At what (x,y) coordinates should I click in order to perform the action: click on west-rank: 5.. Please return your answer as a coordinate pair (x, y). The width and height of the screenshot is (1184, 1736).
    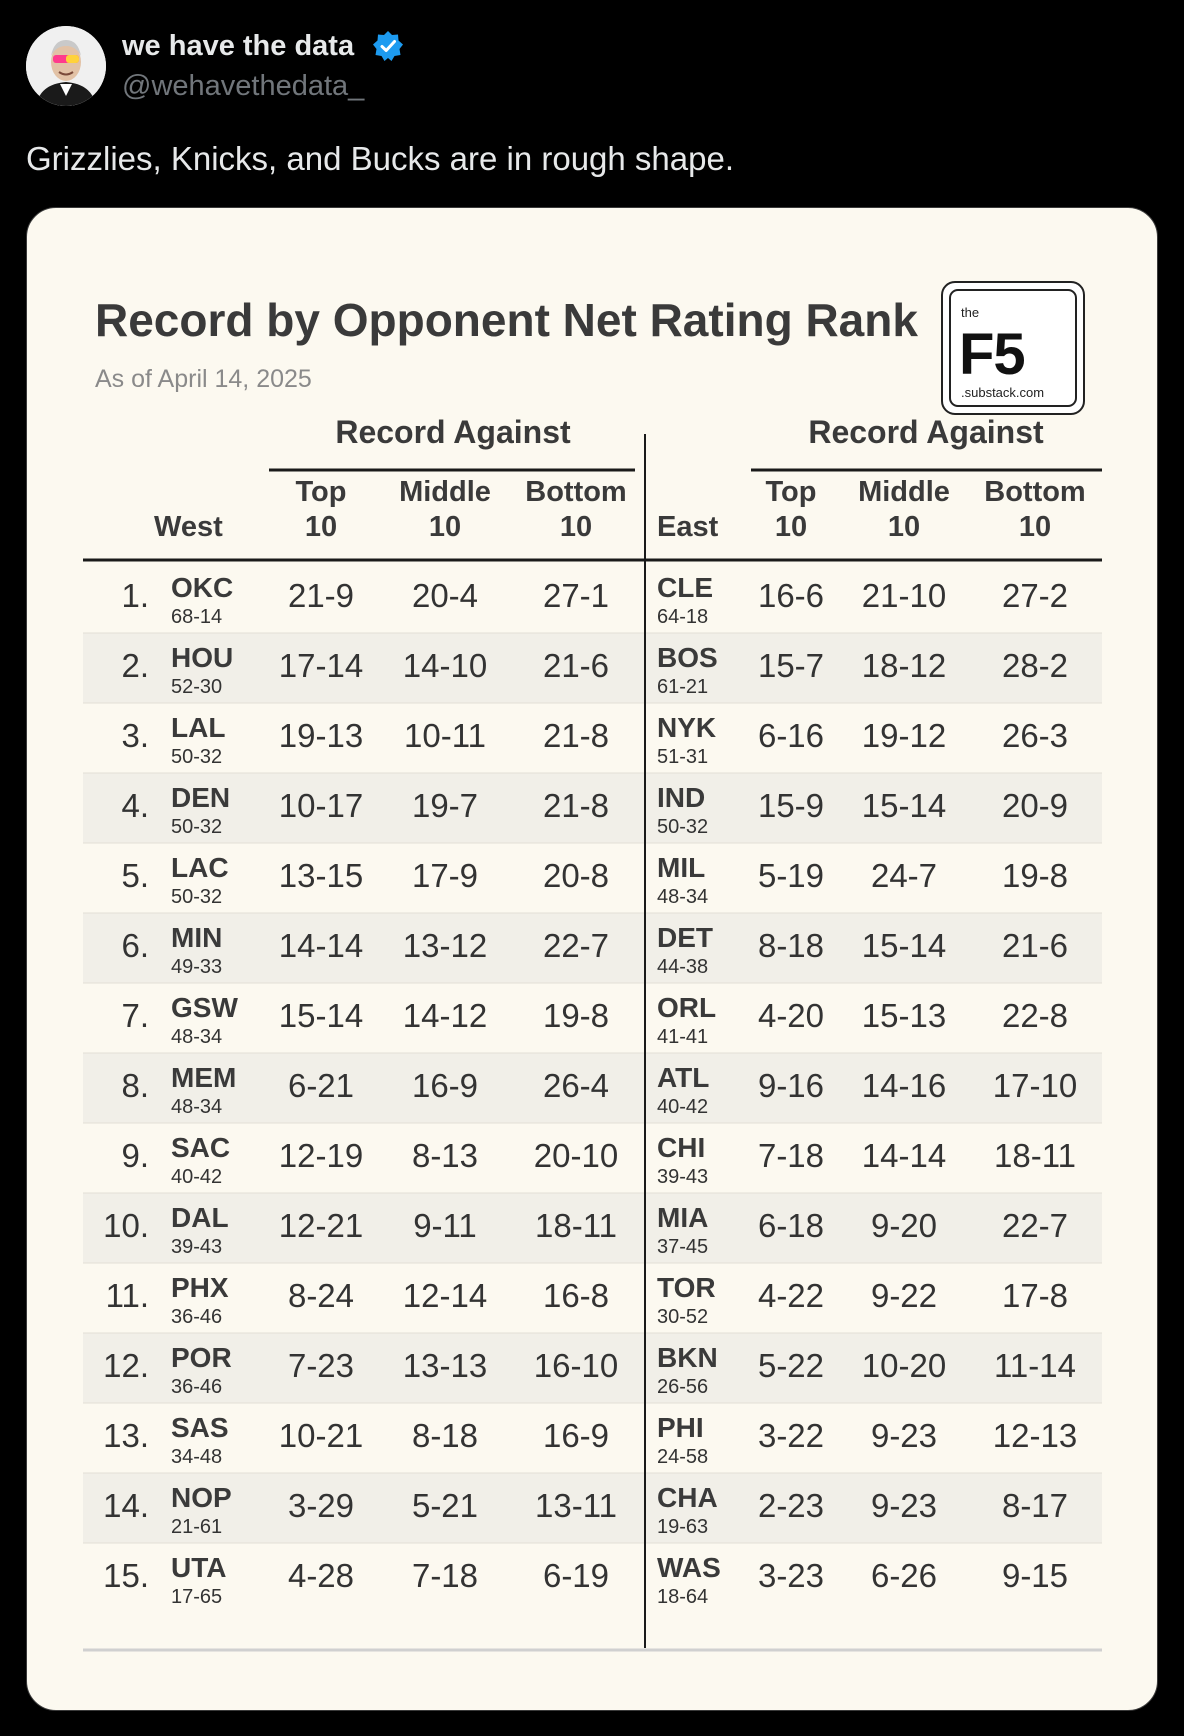
    Looking at the image, I should click on (135, 875).